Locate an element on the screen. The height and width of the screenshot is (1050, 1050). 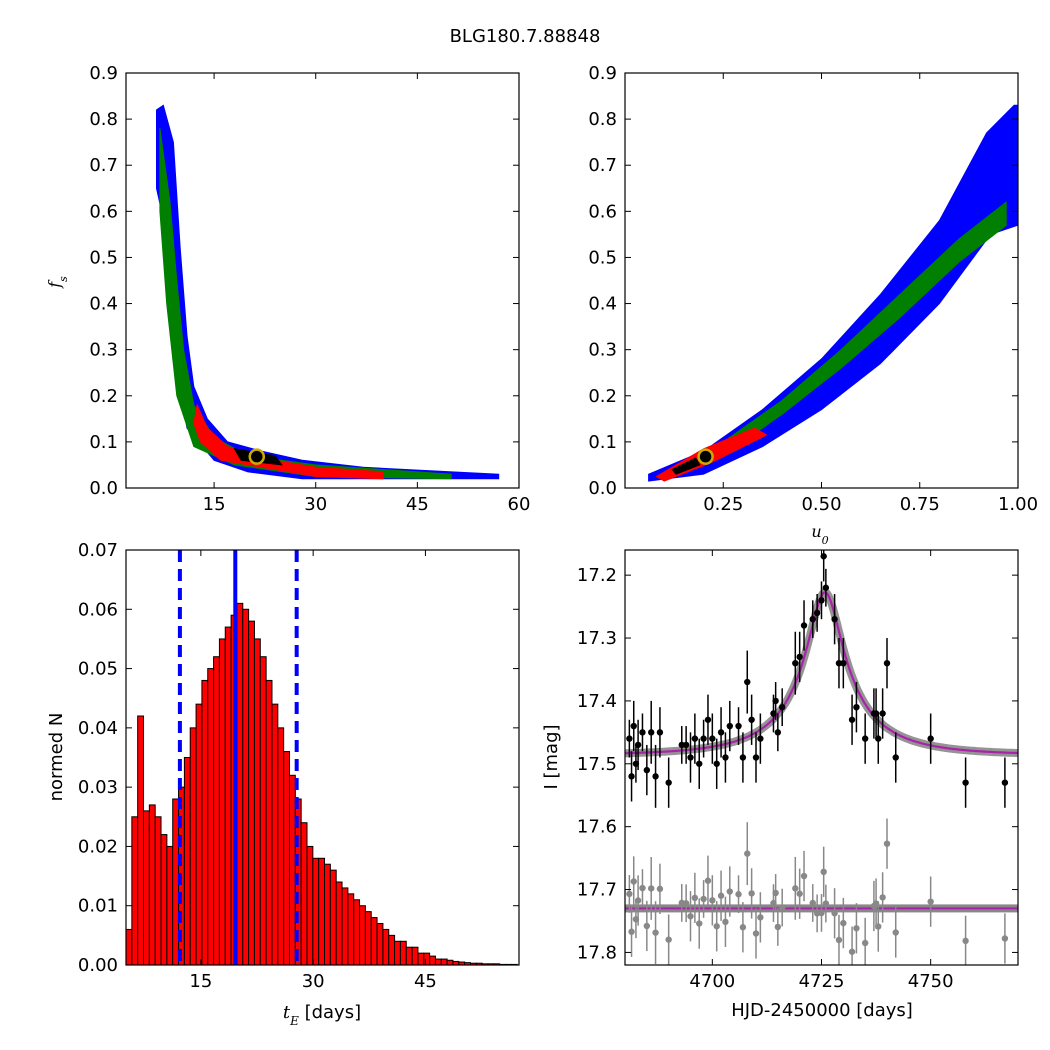
y-tick-label: 0.3 is located at coordinates (103, 350).